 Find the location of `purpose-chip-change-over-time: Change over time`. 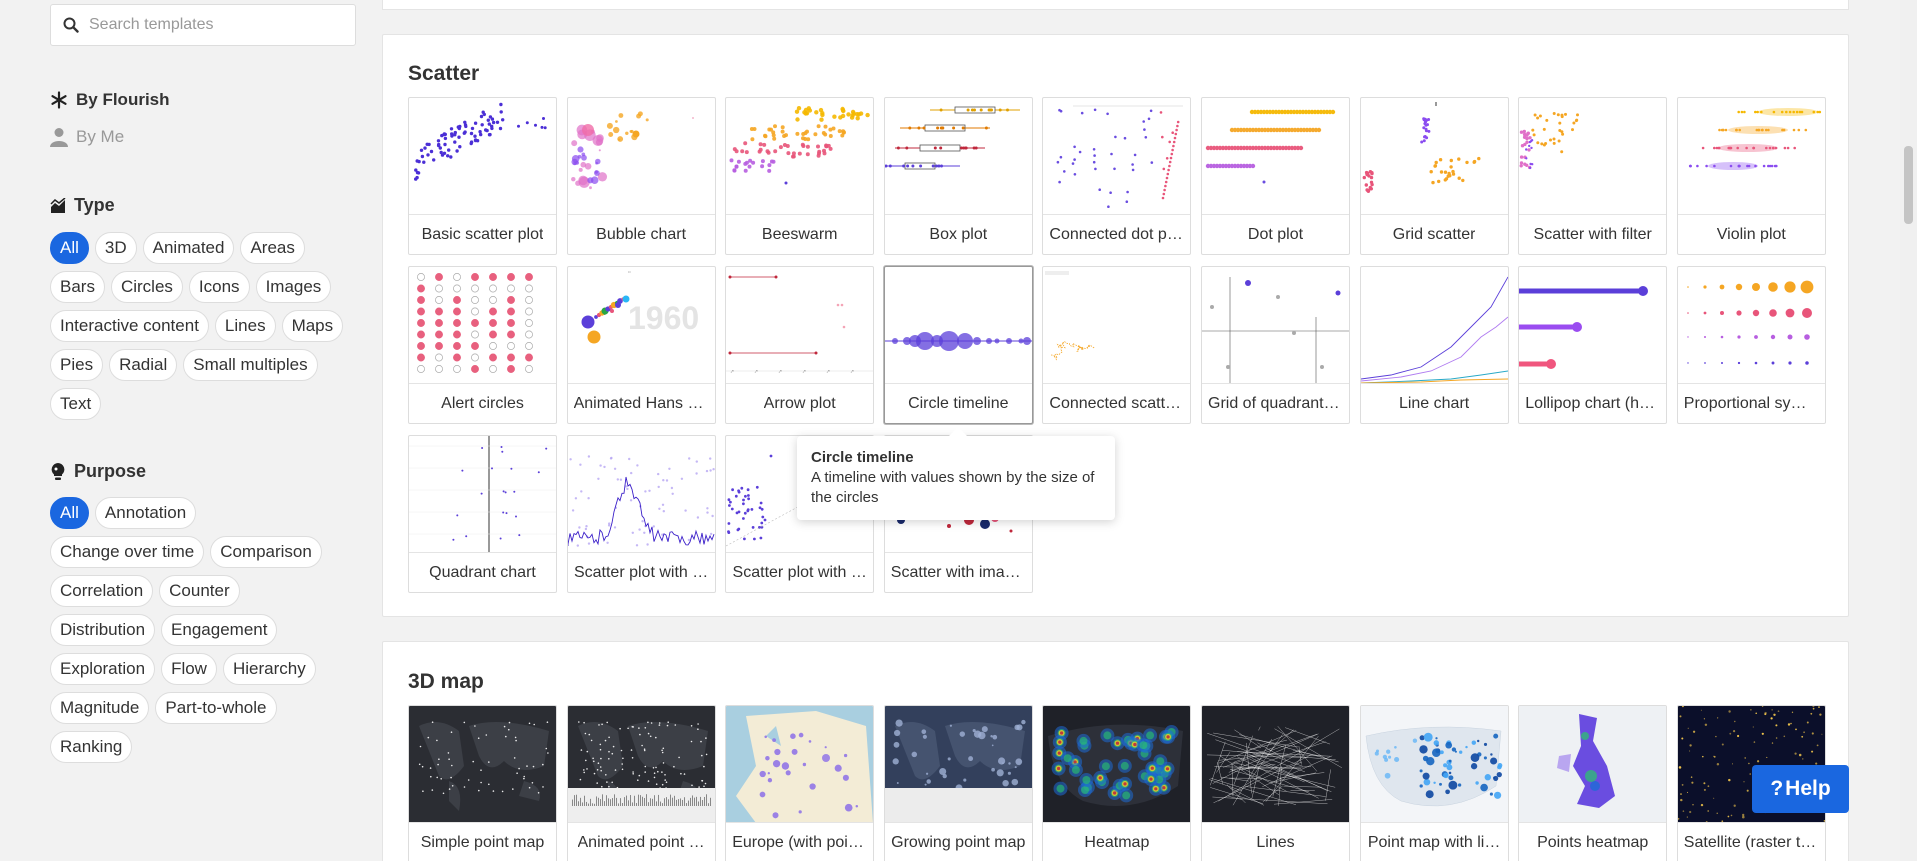

purpose-chip-change-over-time: Change over time is located at coordinates (127, 552).